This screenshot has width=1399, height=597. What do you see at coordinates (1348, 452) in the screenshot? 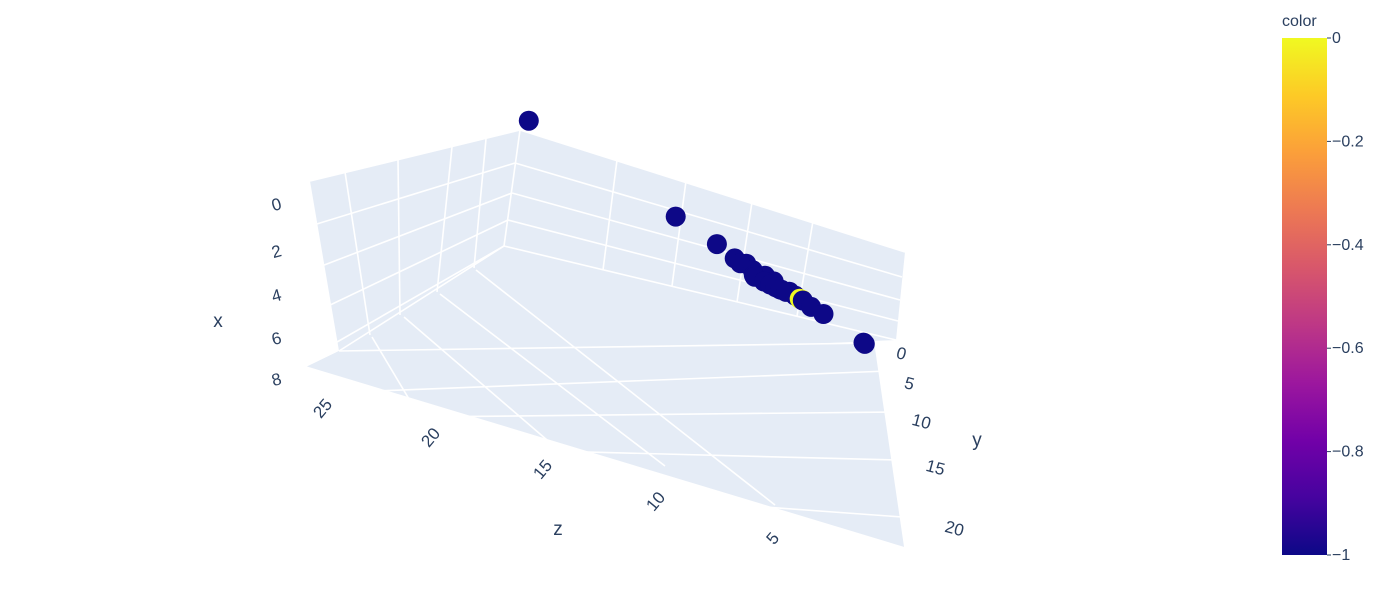
I see `colorbar-tick-label: −0.8` at bounding box center [1348, 452].